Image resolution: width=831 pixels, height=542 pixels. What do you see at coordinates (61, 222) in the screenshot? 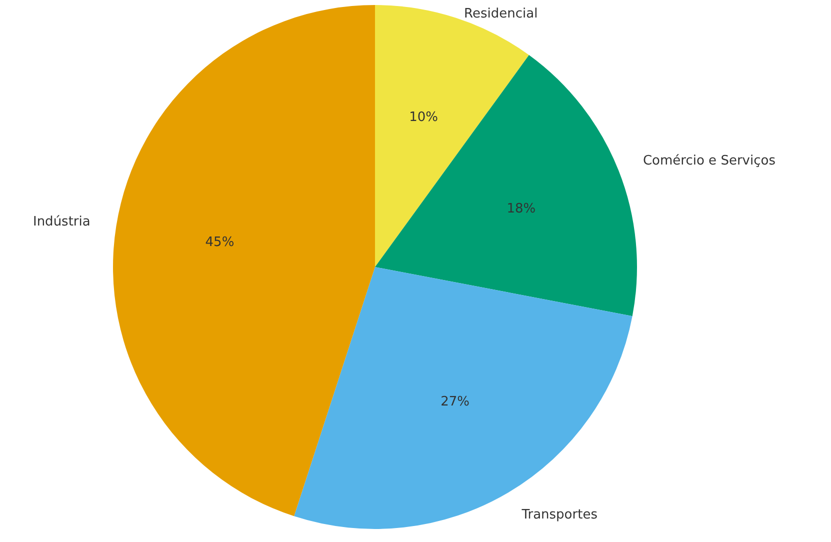
I see `slice-label: Indústria` at bounding box center [61, 222].